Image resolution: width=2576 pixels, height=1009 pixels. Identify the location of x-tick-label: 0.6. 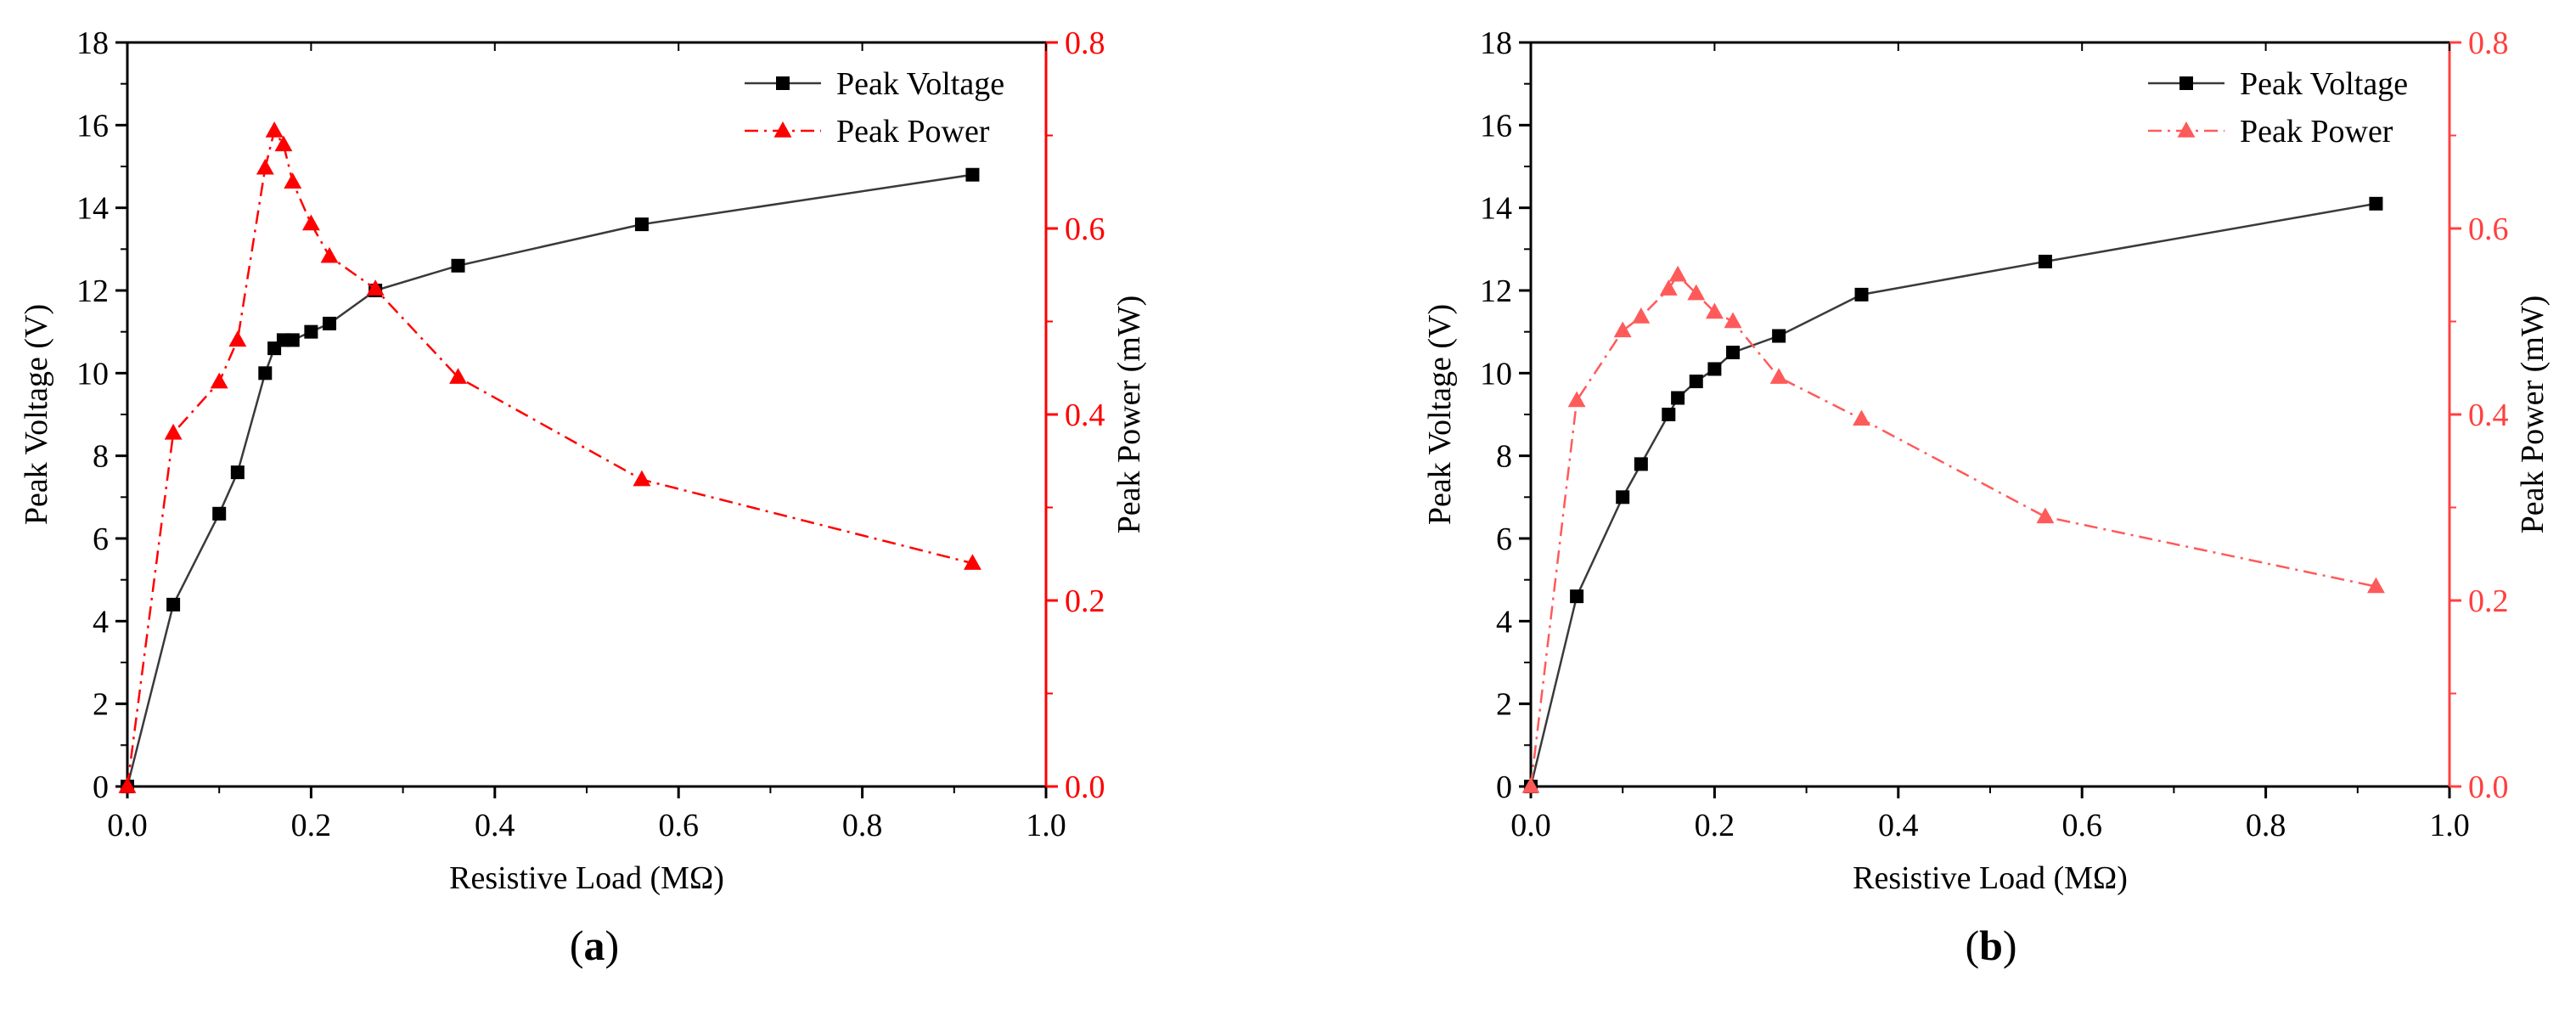
(2081, 826).